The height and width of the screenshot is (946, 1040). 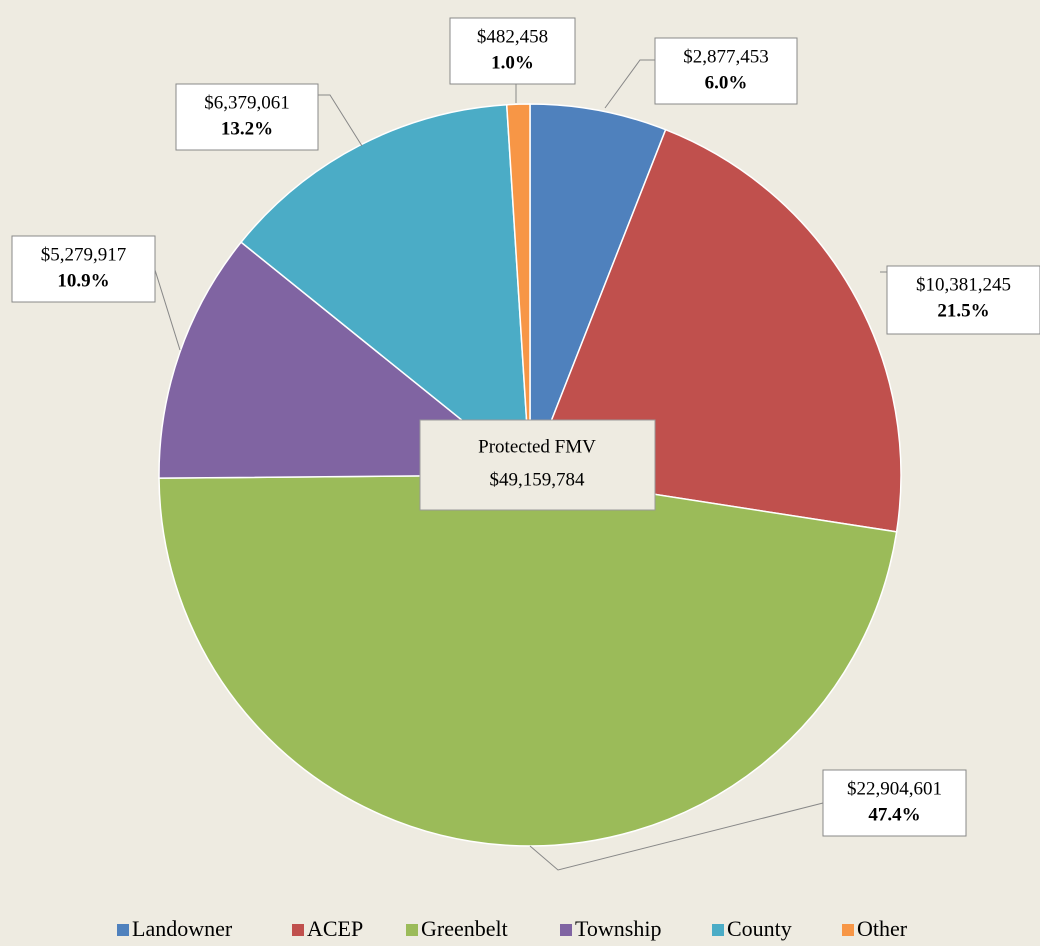 I want to click on percent-label: 21.5%, so click(x=963, y=310).